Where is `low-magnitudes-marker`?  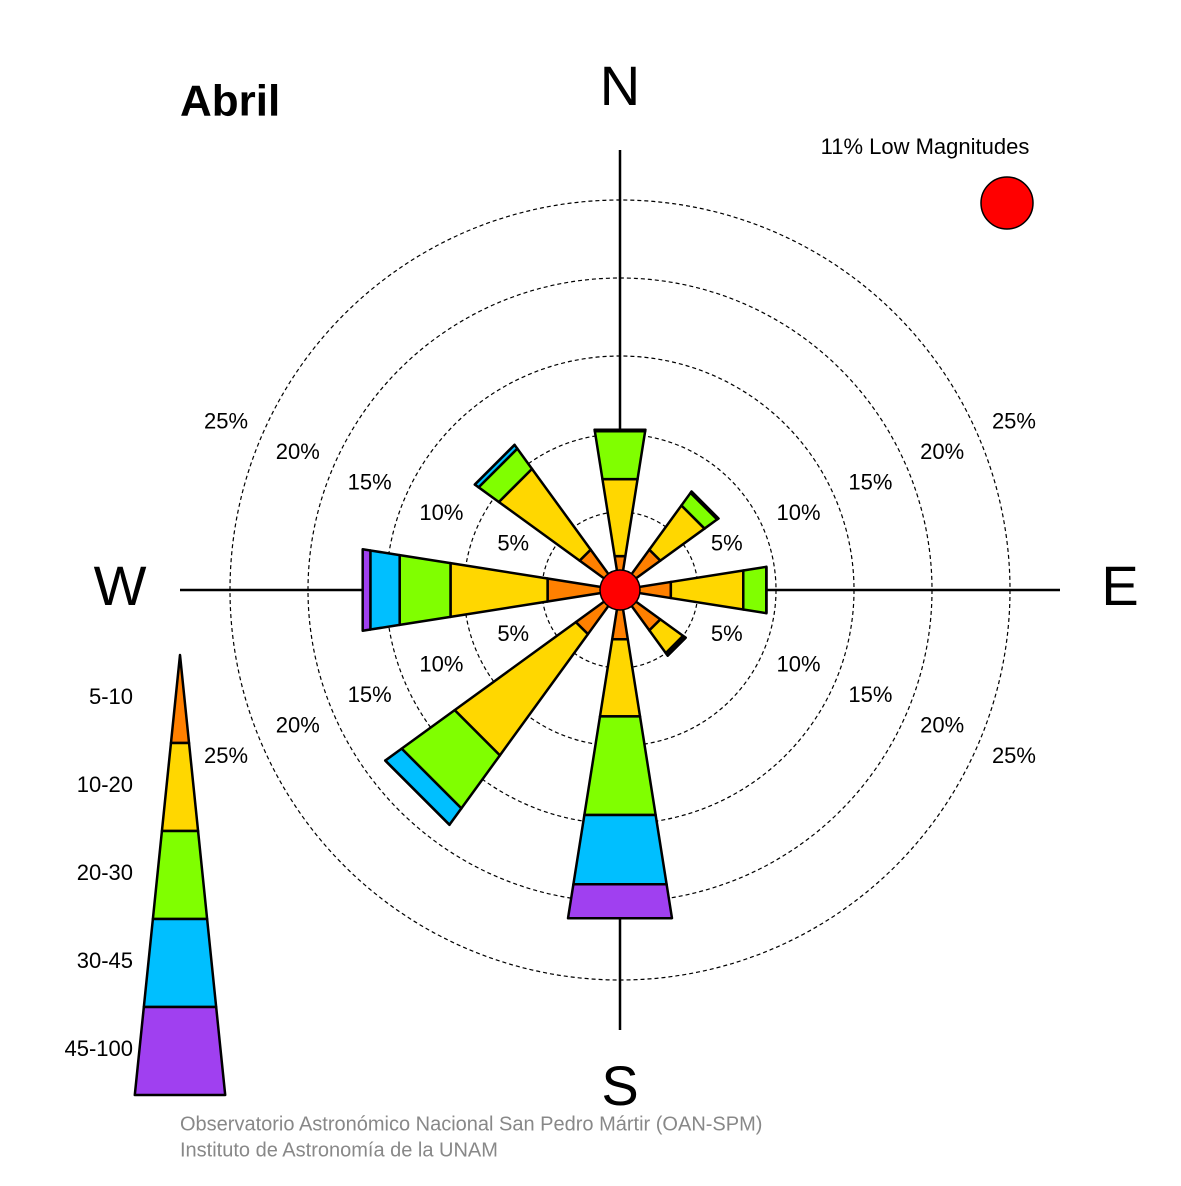
low-magnitudes-marker is located at coordinates (1007, 203).